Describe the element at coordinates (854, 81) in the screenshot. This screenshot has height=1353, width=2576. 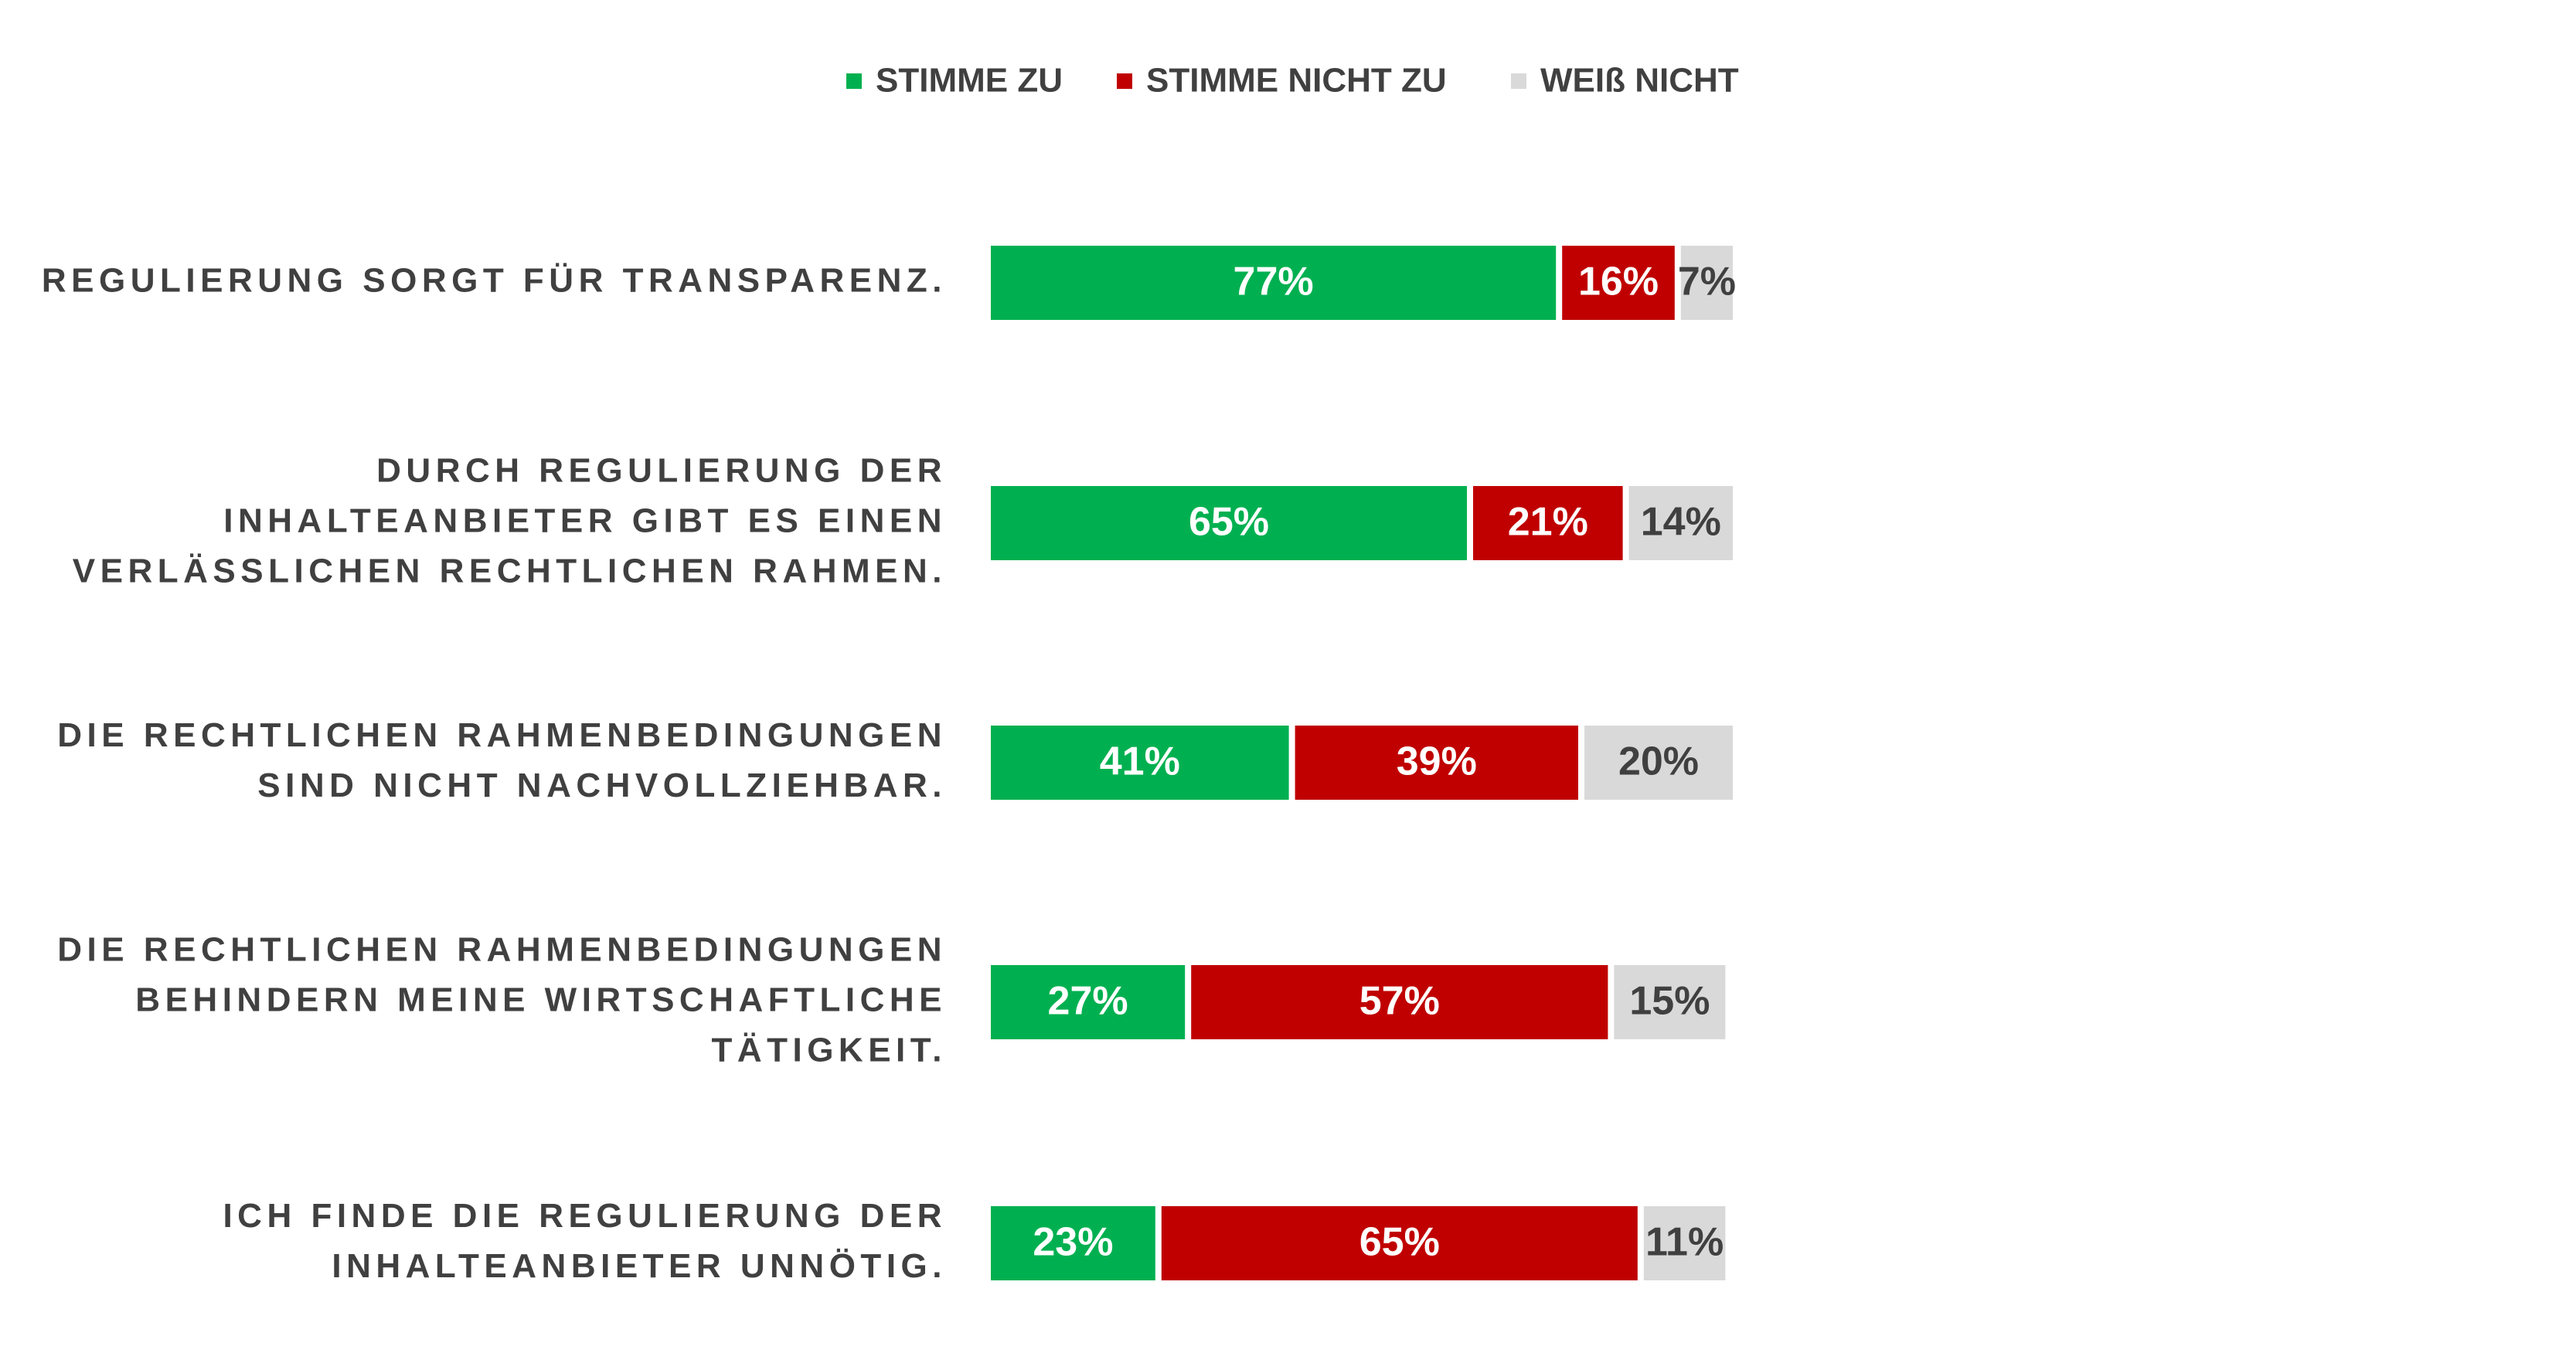
I see `legend-swatch-stimme-zu` at that location.